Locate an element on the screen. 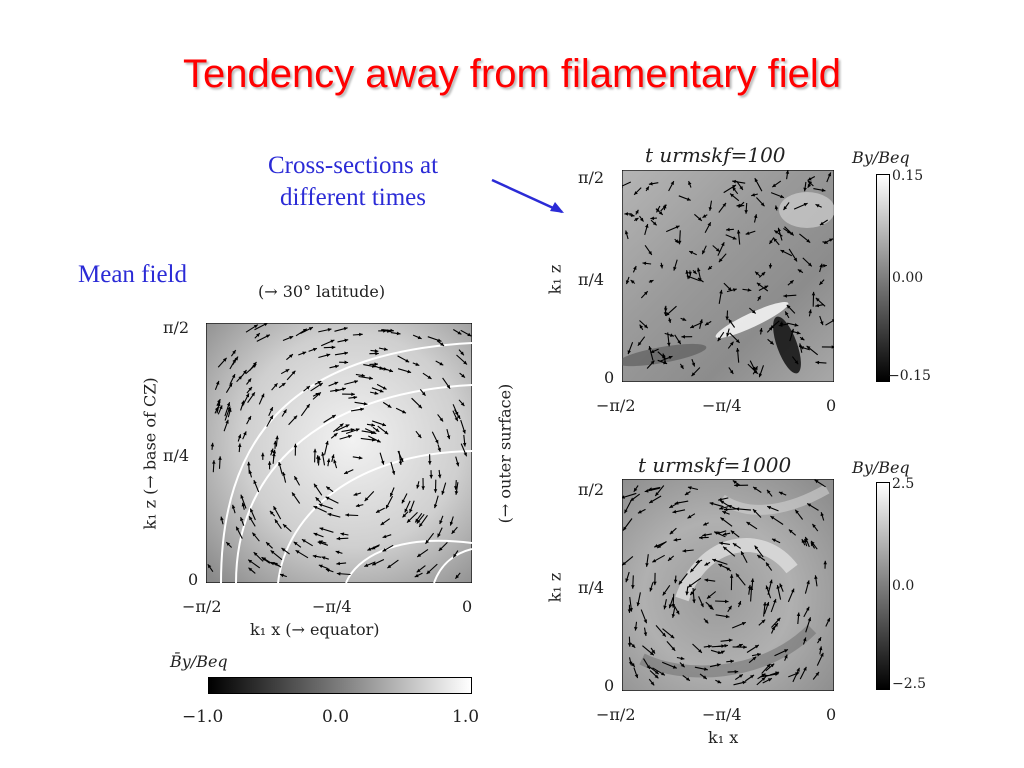 The image size is (1024, 768). mean-colorbar-label: B̄y/Beq is located at coordinates (199, 661).